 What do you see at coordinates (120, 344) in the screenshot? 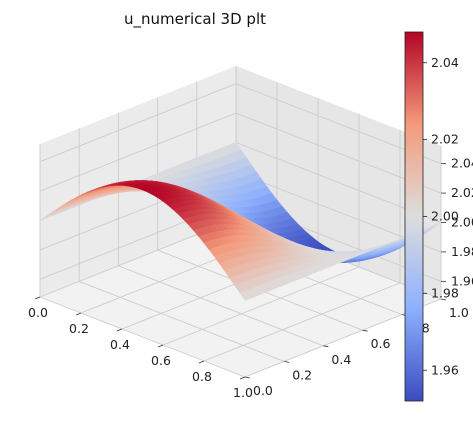
I see `x-tick-label: 0.4` at bounding box center [120, 344].